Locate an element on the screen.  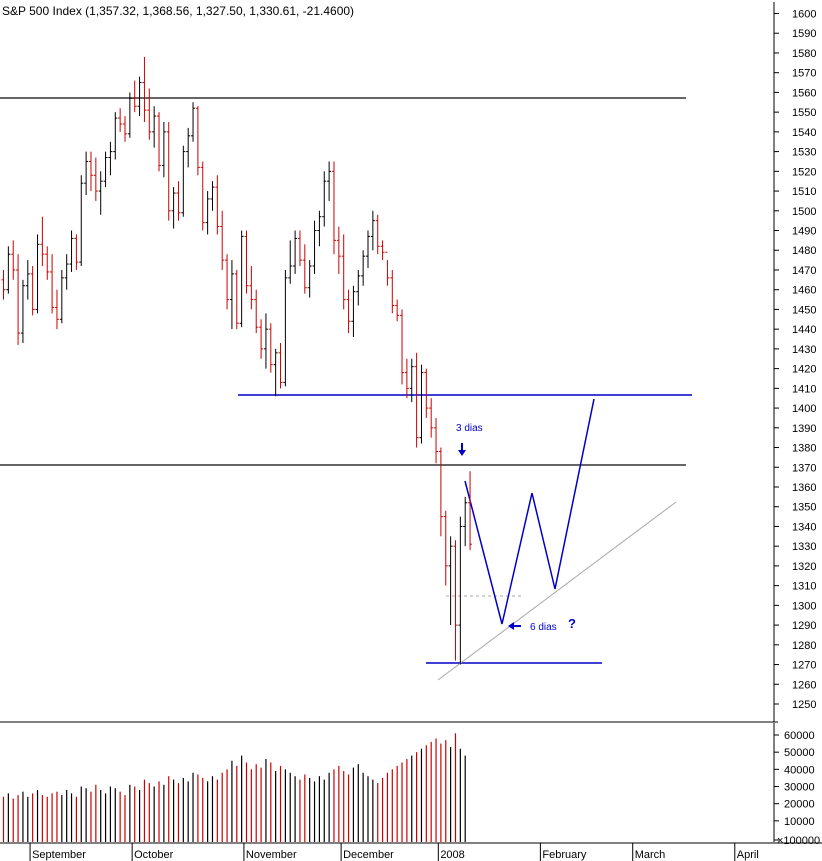
price-tick-label: 1320 is located at coordinates (804, 567).